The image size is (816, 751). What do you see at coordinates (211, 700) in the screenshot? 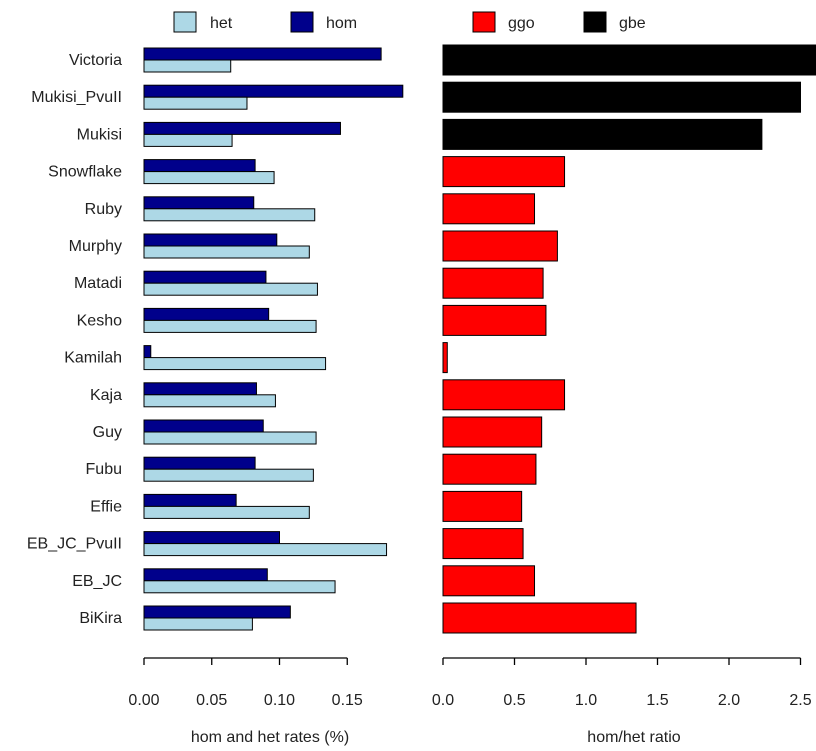
I see `rates-tick-label: 0.05` at bounding box center [211, 700].